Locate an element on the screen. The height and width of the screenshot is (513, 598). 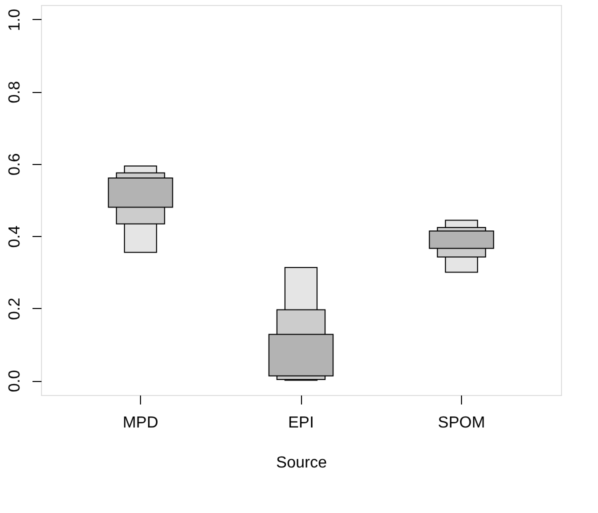
y-tick-label: 0.4 is located at coordinates (15, 236).